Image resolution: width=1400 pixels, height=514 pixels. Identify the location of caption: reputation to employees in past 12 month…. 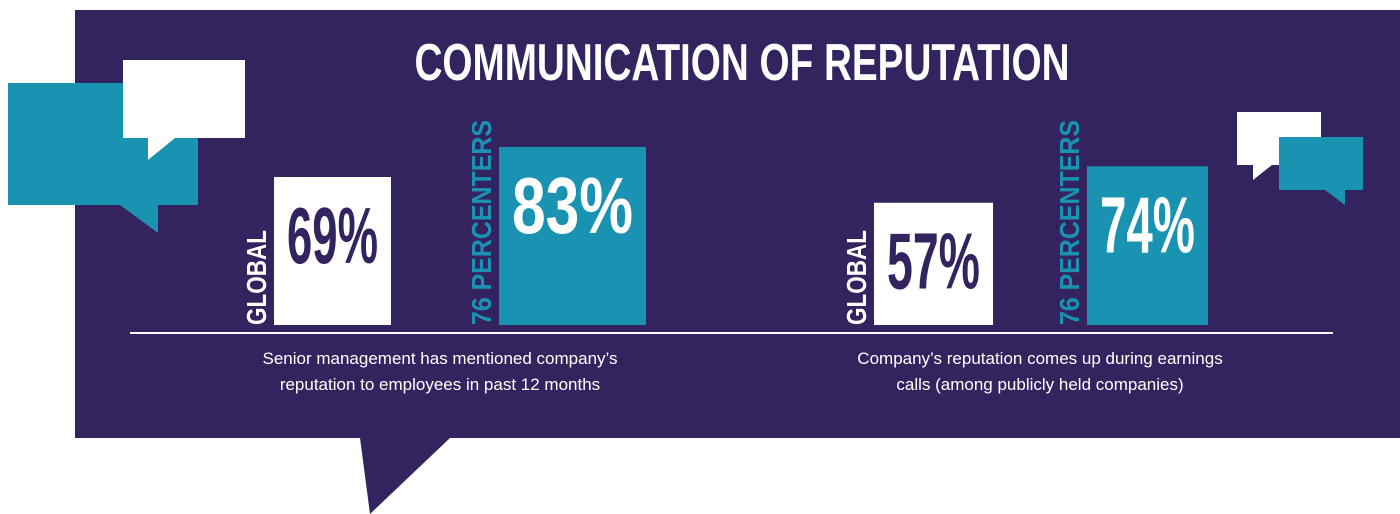
(440, 384).